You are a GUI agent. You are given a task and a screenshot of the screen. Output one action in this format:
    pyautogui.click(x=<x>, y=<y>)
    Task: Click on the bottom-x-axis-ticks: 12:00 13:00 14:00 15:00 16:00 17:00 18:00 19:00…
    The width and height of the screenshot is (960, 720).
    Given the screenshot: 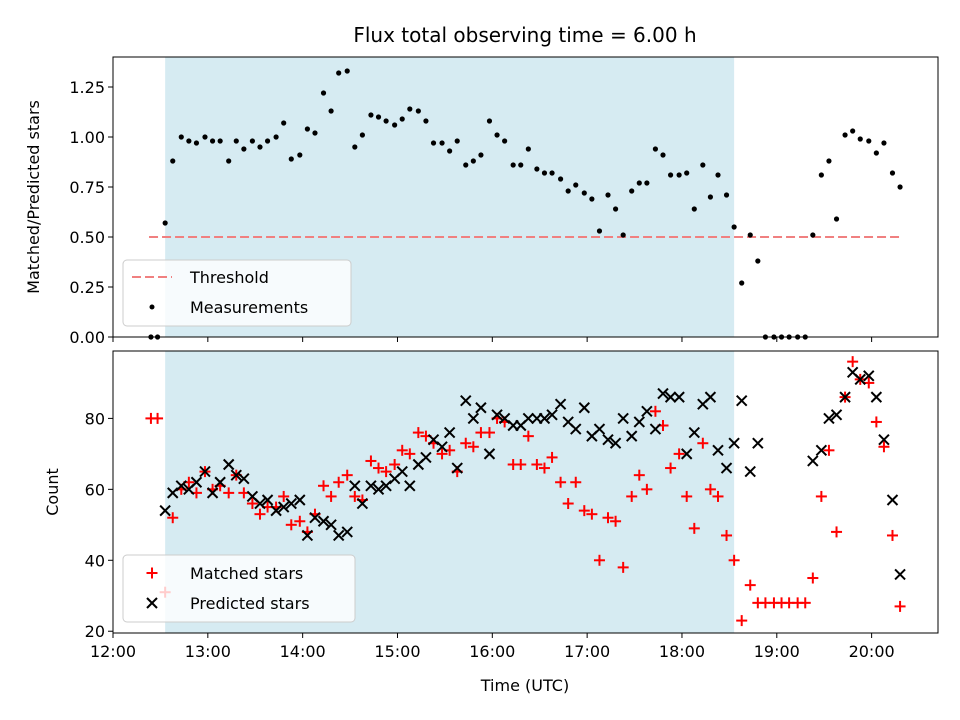 What is the action you would take?
    pyautogui.click(x=492, y=647)
    